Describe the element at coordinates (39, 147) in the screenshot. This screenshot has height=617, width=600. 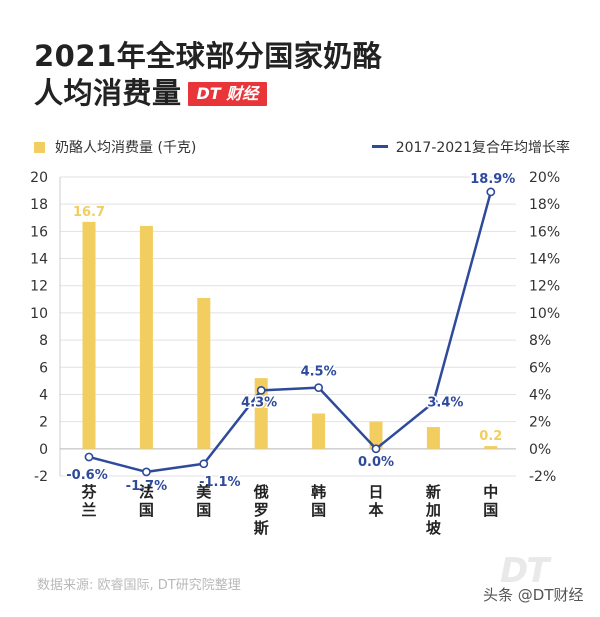
I see `legend-bar-swatch` at that location.